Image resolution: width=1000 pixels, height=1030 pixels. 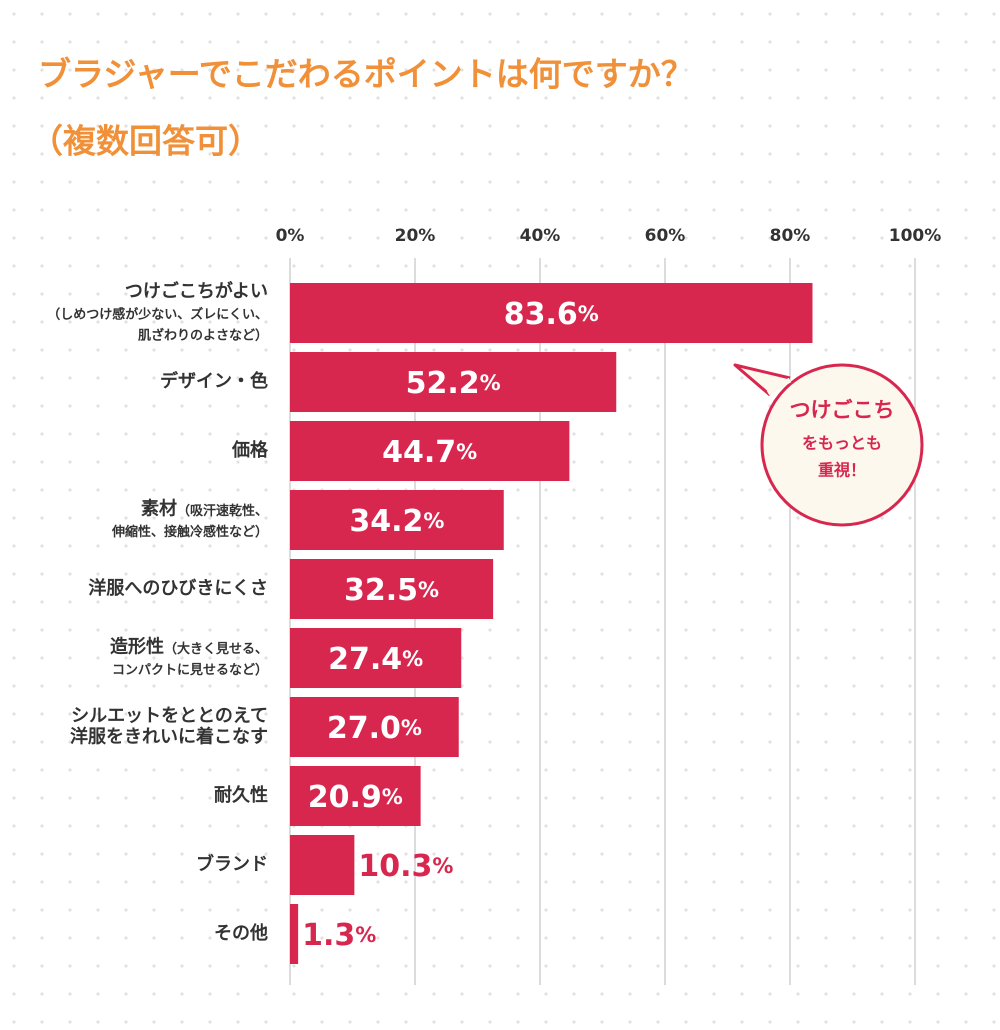 I want to click on value-label: 32.5%, so click(x=391, y=590).